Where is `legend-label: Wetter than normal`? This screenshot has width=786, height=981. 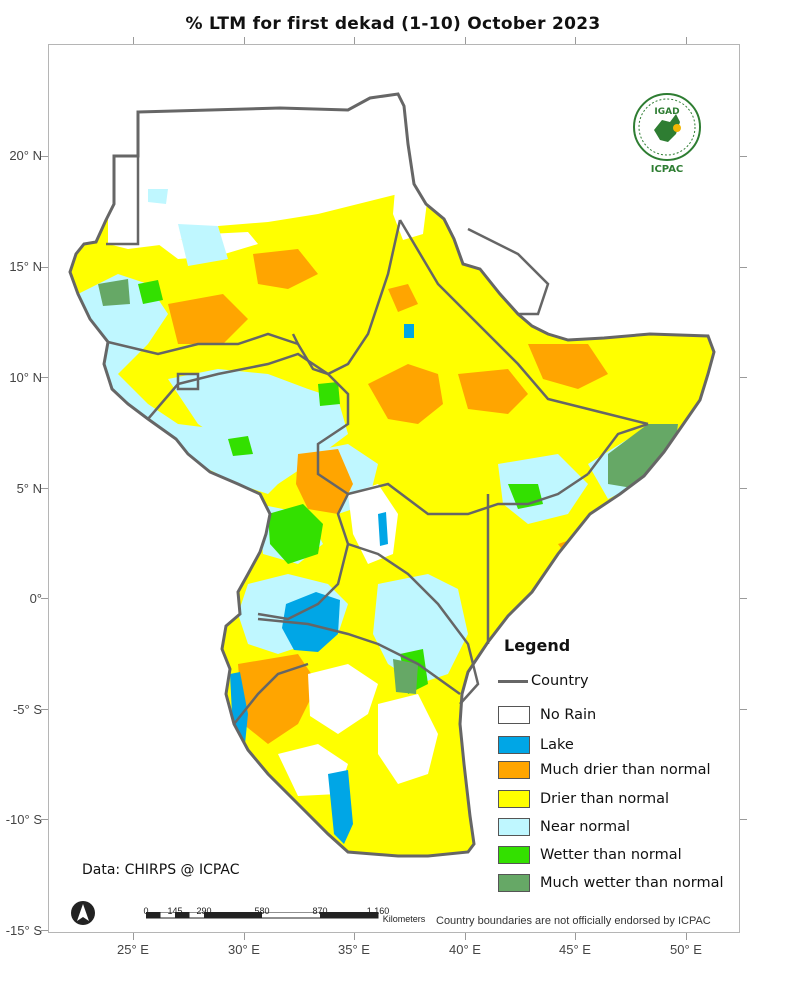
legend-label: Wetter than normal is located at coordinates (611, 855).